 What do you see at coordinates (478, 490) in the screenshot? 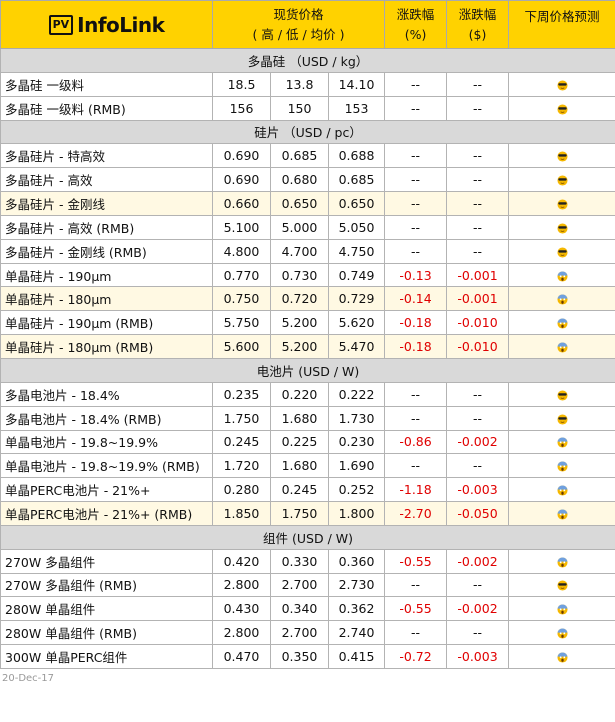
I see `change-usd: -0.003` at bounding box center [478, 490].